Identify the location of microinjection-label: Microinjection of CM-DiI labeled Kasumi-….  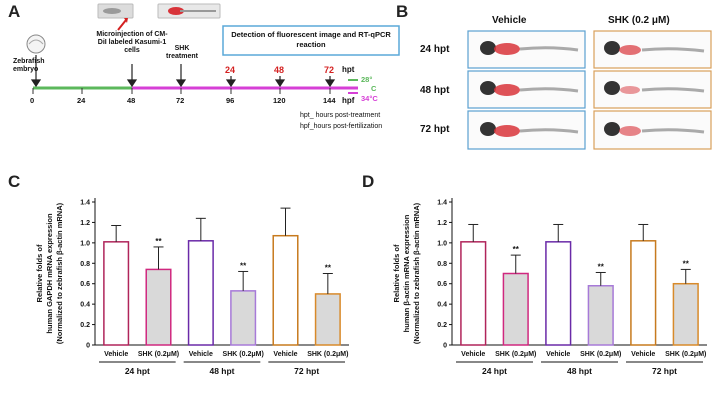
(132, 42).